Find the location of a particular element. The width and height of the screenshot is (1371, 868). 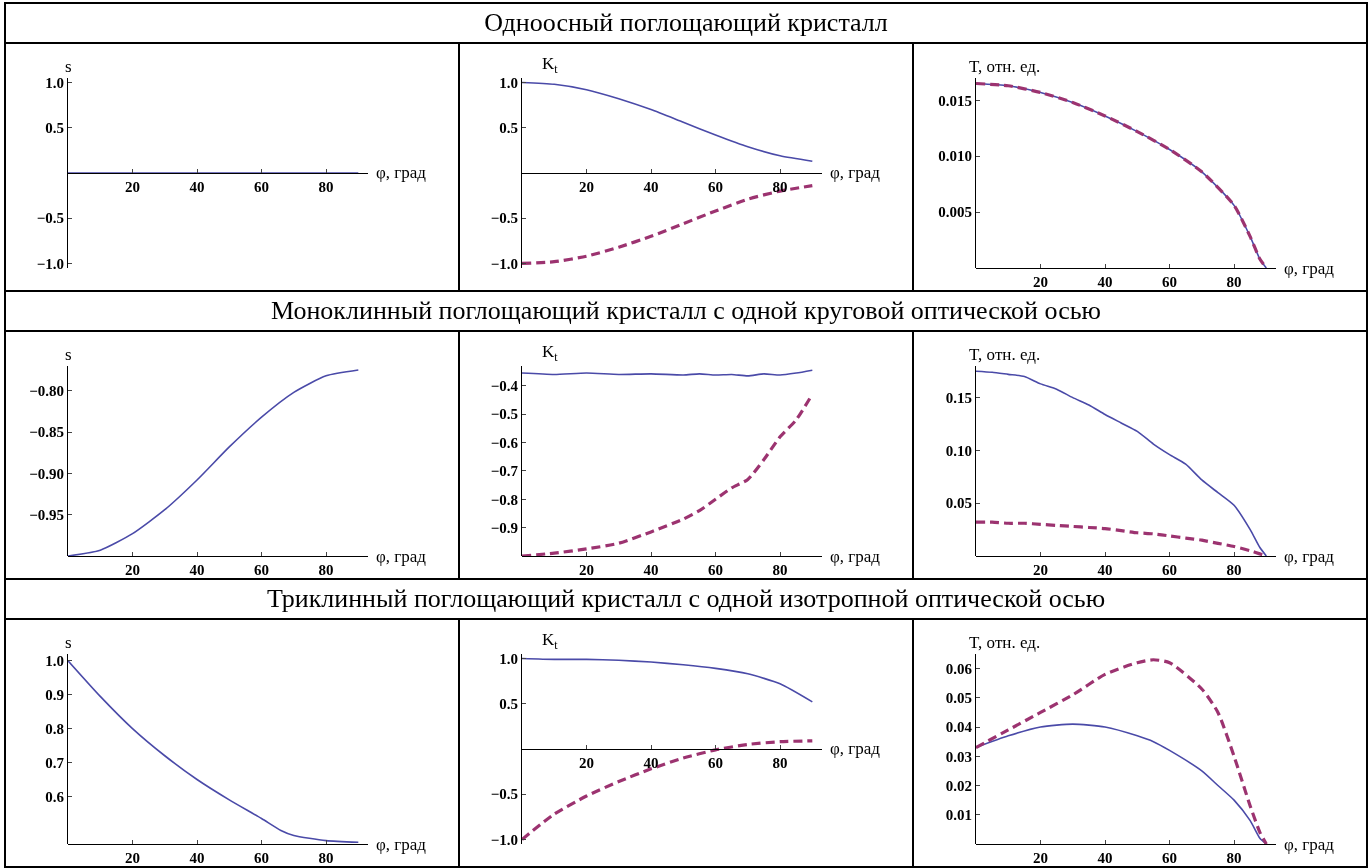

y-tick-label: 0.9 is located at coordinates (54, 694).